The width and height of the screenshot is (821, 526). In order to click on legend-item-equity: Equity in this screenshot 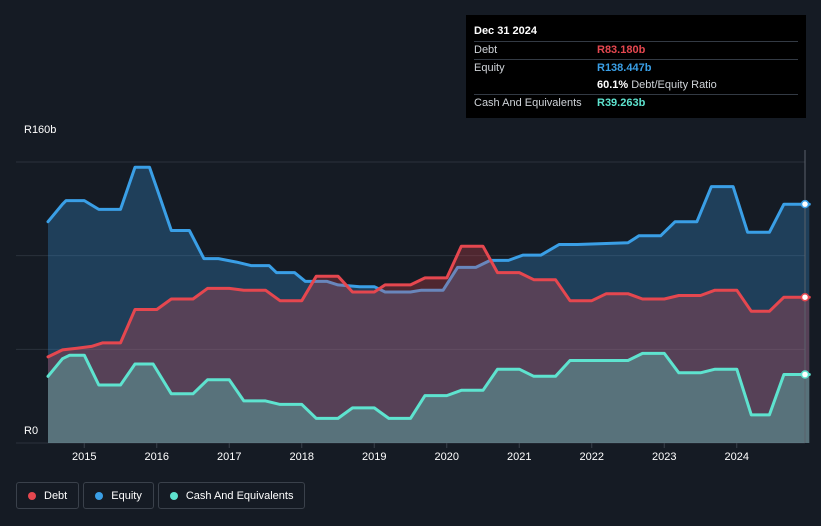, I will do `click(118, 495)`.